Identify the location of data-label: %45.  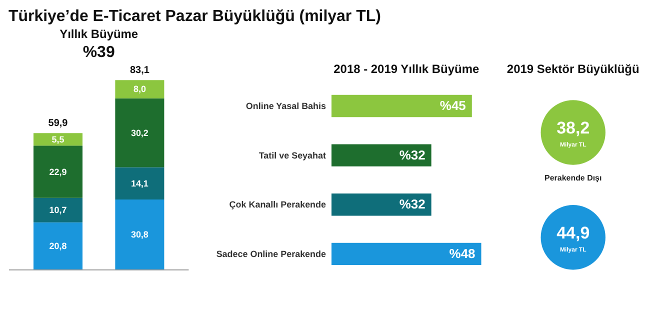
(453, 105).